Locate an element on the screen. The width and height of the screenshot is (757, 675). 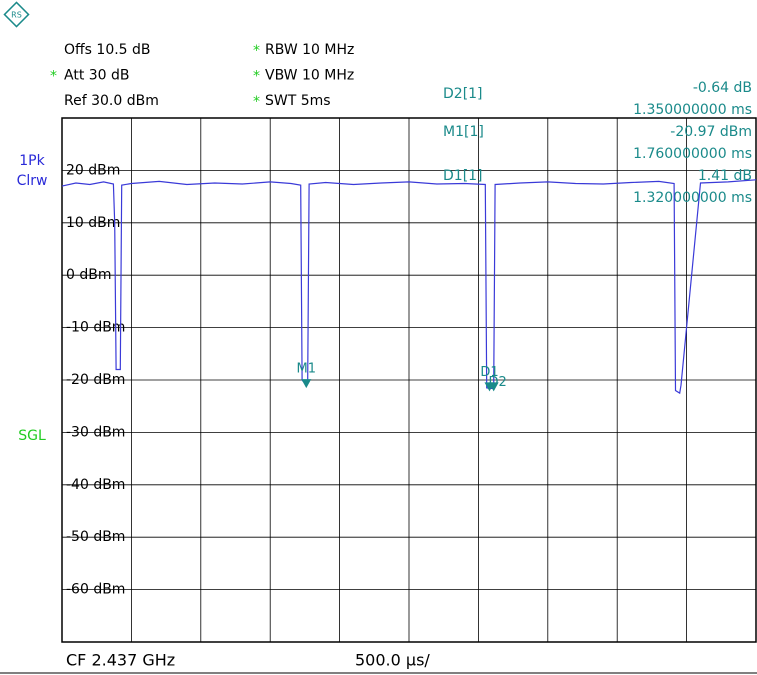
readout-label: M1[1] is located at coordinates (463, 132).